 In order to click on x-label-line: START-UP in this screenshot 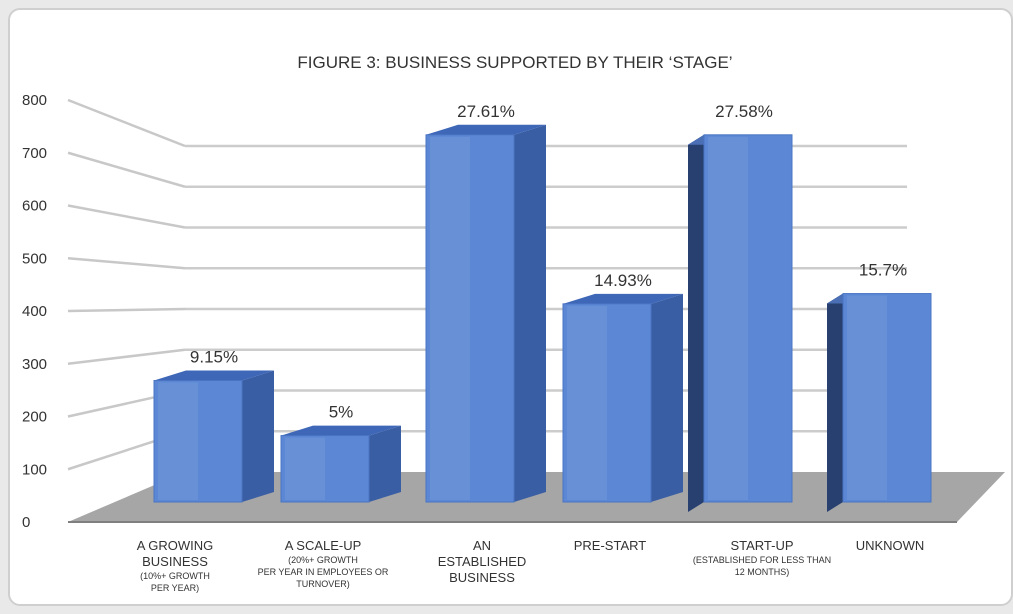, I will do `click(761, 545)`.